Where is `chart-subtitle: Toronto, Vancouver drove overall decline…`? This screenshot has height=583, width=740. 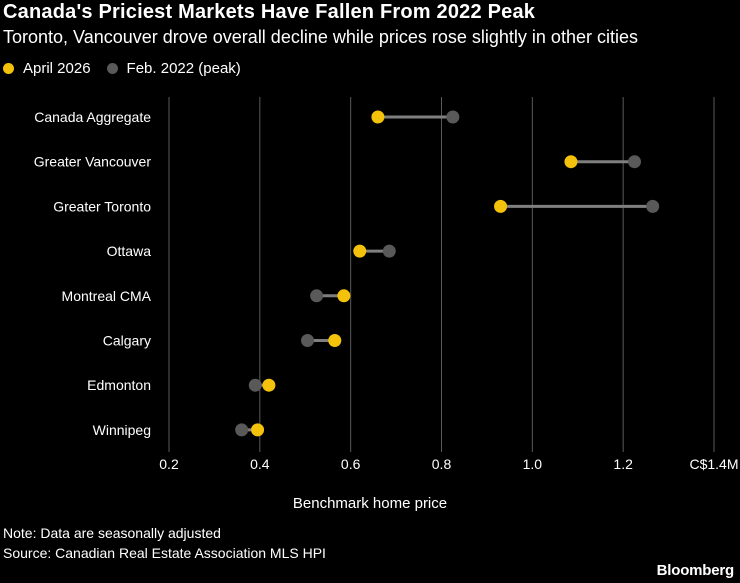 chart-subtitle: Toronto, Vancouver drove overall decline… is located at coordinates (320, 37).